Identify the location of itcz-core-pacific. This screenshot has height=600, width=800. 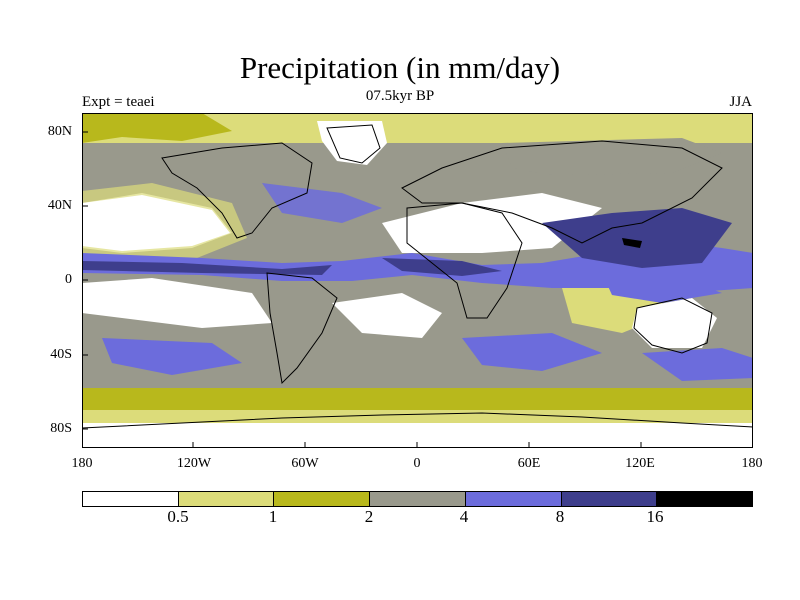
(207, 268).